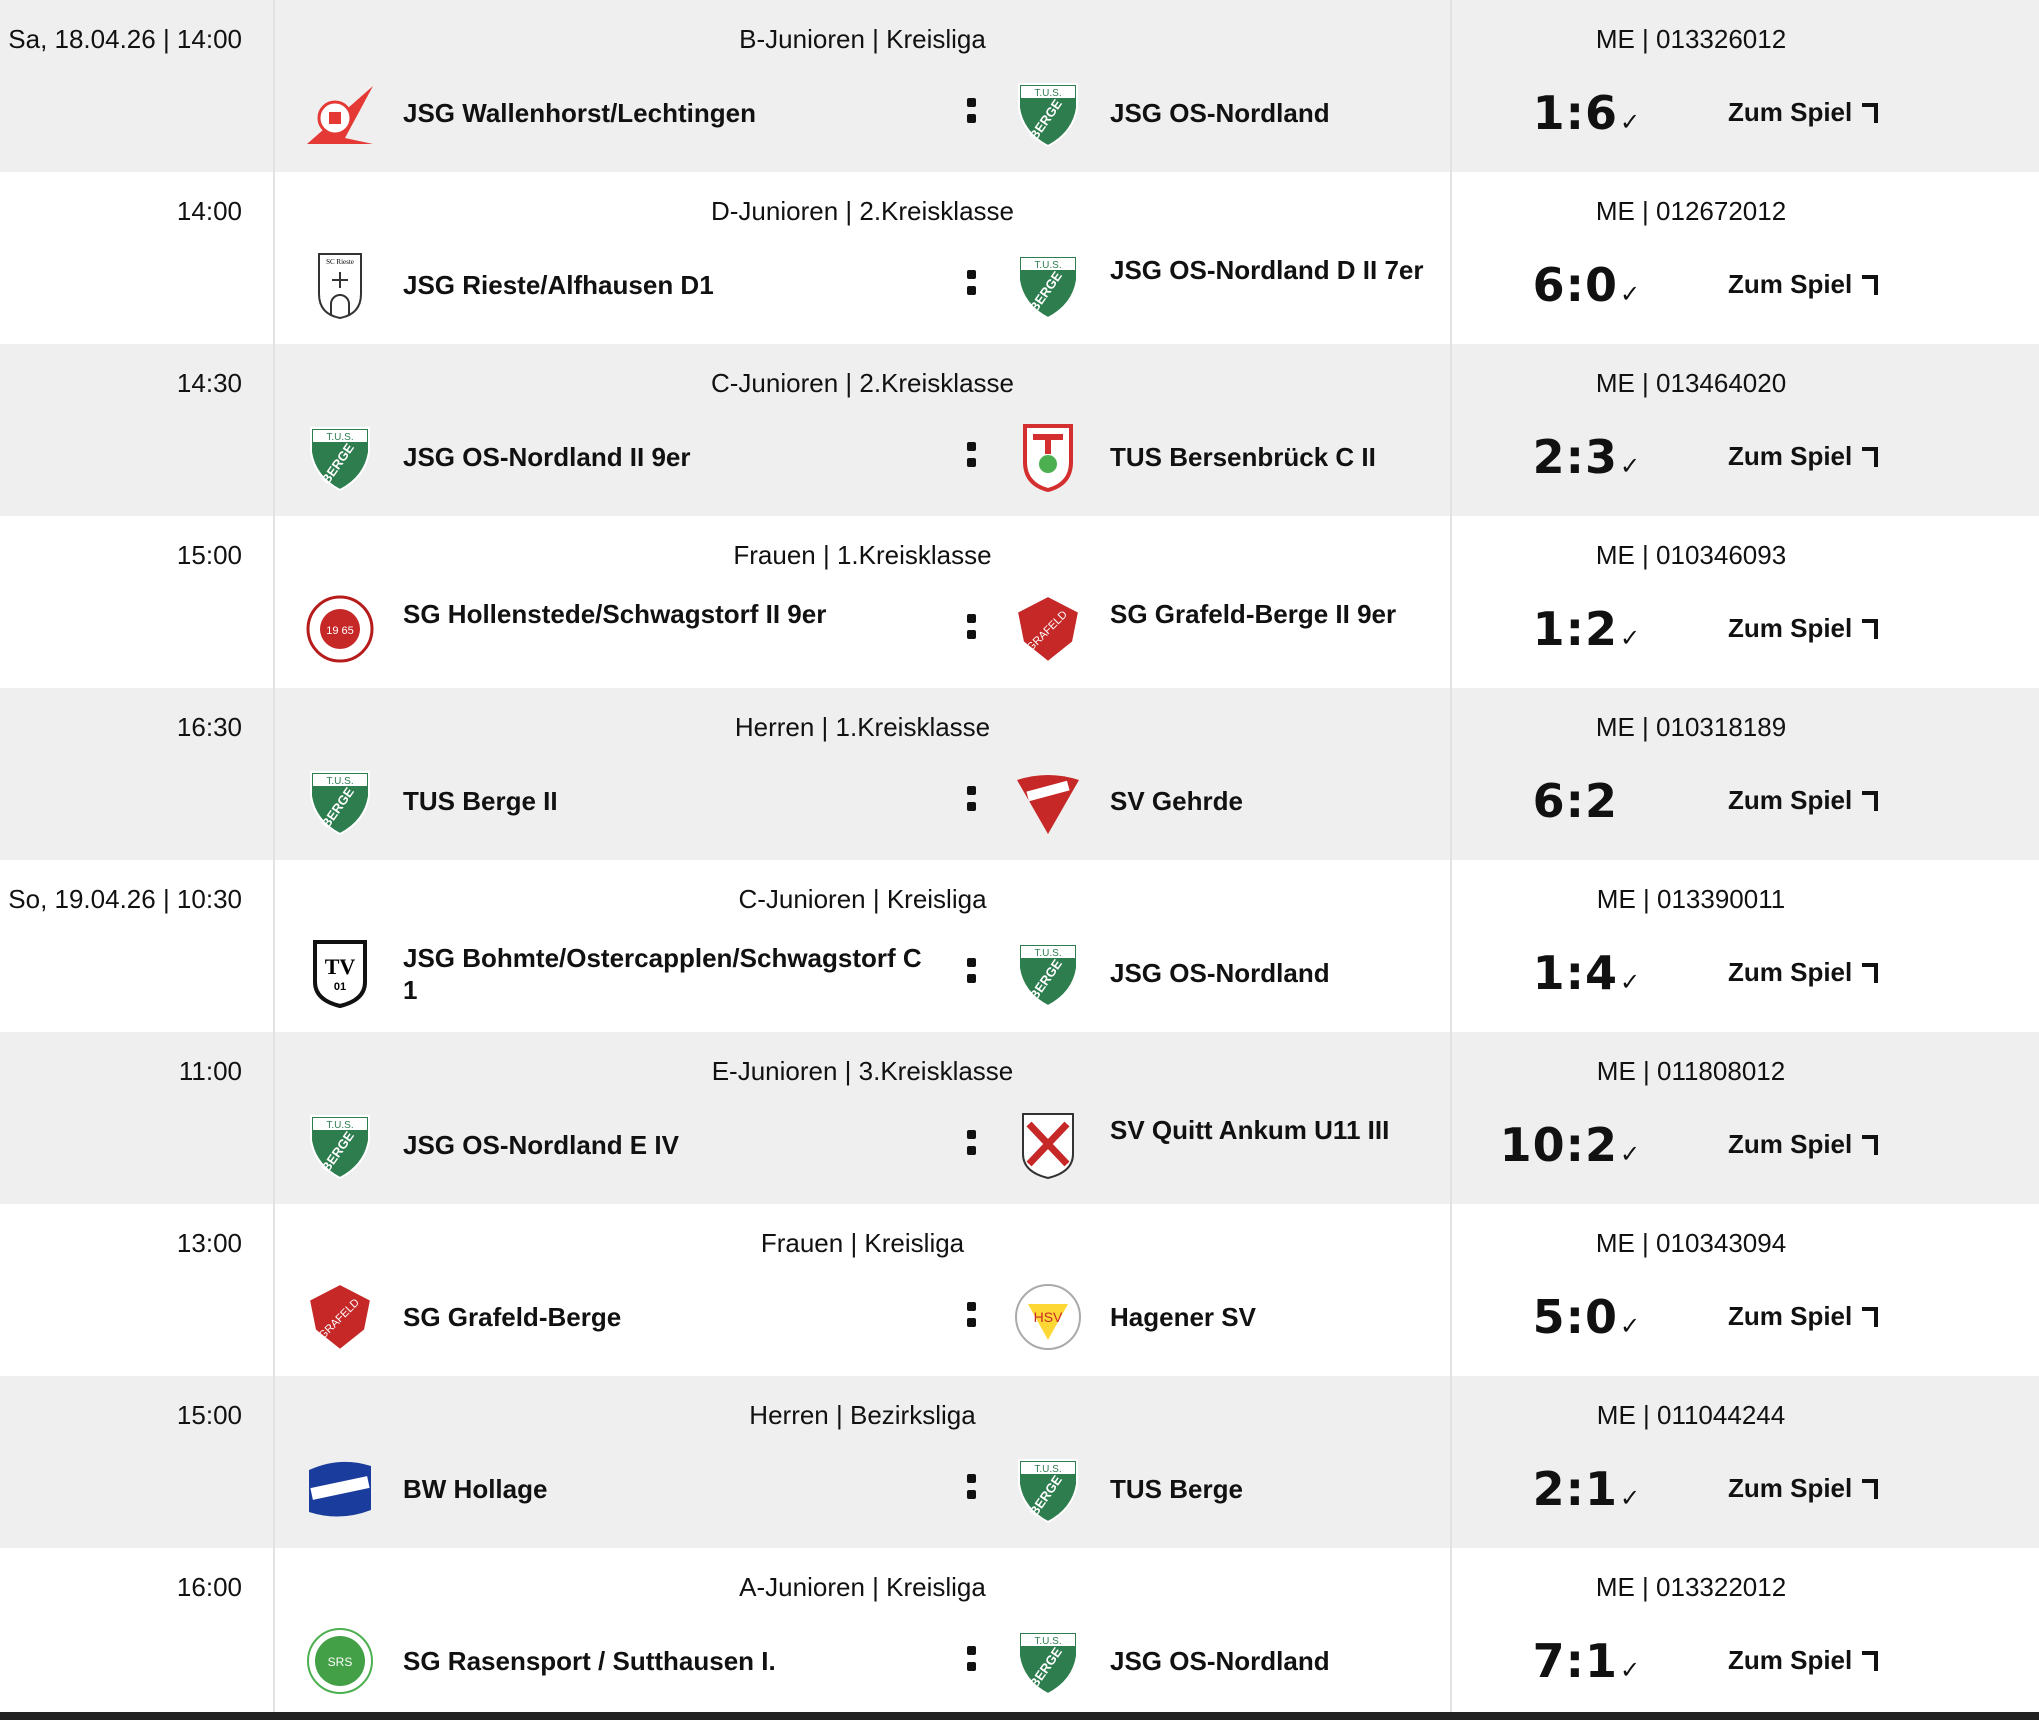 This screenshot has width=2039, height=1720. I want to click on home-team-name: SG Hollenstede/Schwagstorf II 9er, so click(615, 614).